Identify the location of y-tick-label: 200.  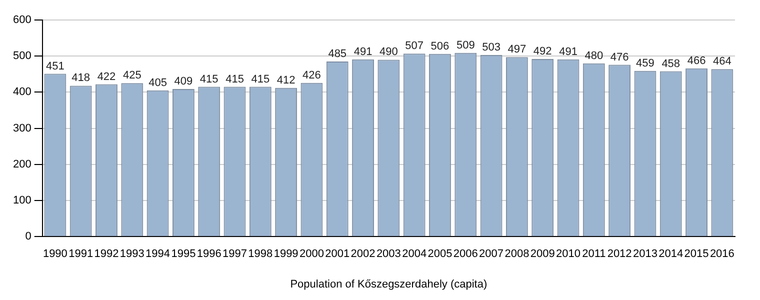
(22, 164).